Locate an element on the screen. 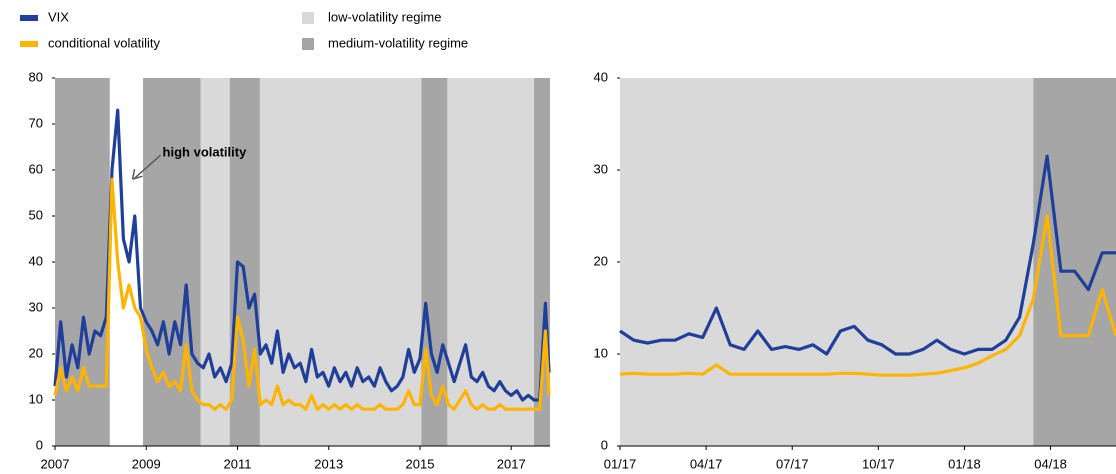  annotation-arrowhead is located at coordinates (137, 174).